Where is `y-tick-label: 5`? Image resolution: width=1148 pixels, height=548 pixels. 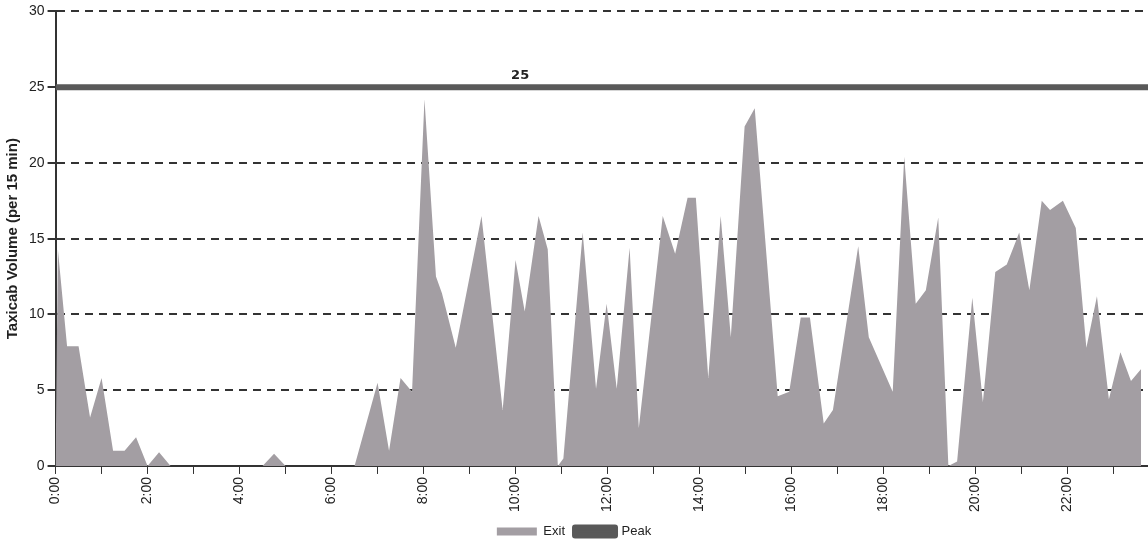
y-tick-label: 5 is located at coordinates (40, 389).